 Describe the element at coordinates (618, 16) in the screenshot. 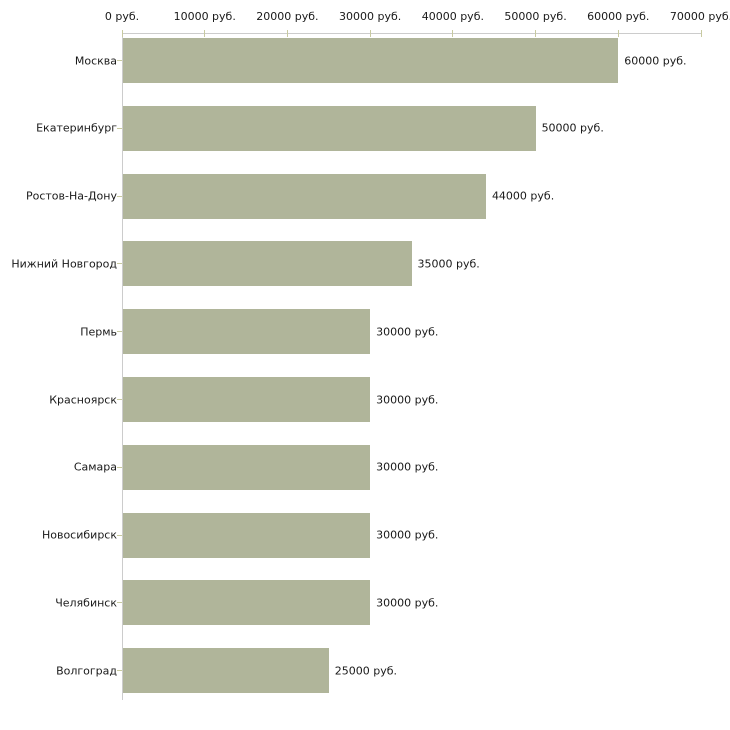

I see `x-tick-label: 60000 руб.` at that location.